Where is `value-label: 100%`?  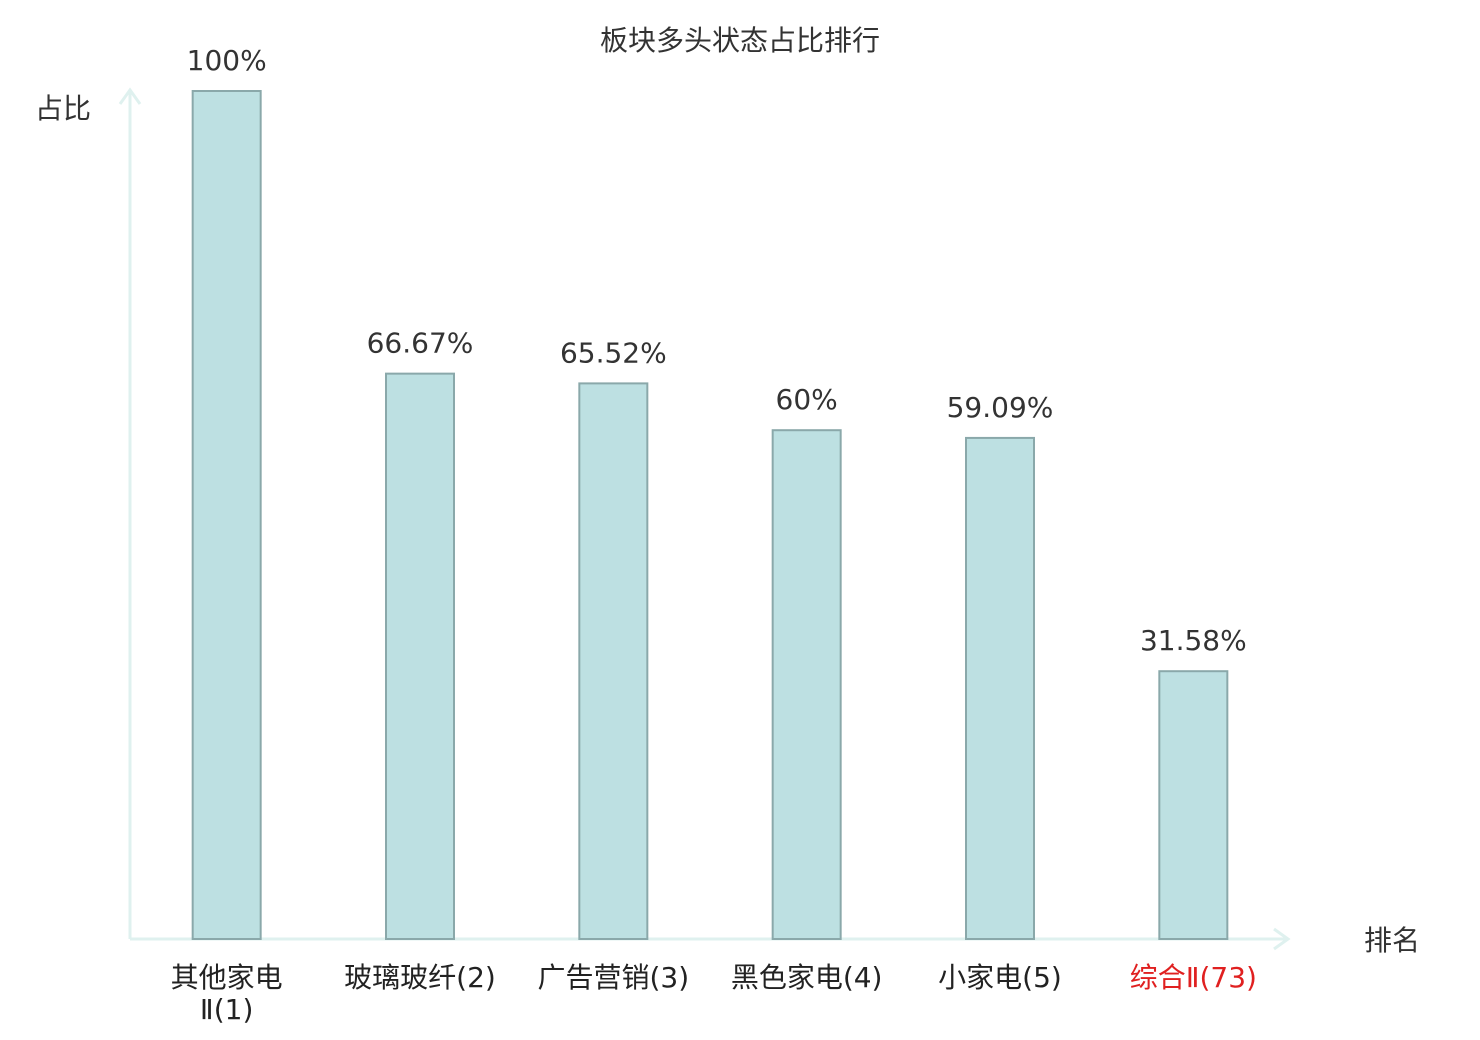
value-label: 100% is located at coordinates (227, 60).